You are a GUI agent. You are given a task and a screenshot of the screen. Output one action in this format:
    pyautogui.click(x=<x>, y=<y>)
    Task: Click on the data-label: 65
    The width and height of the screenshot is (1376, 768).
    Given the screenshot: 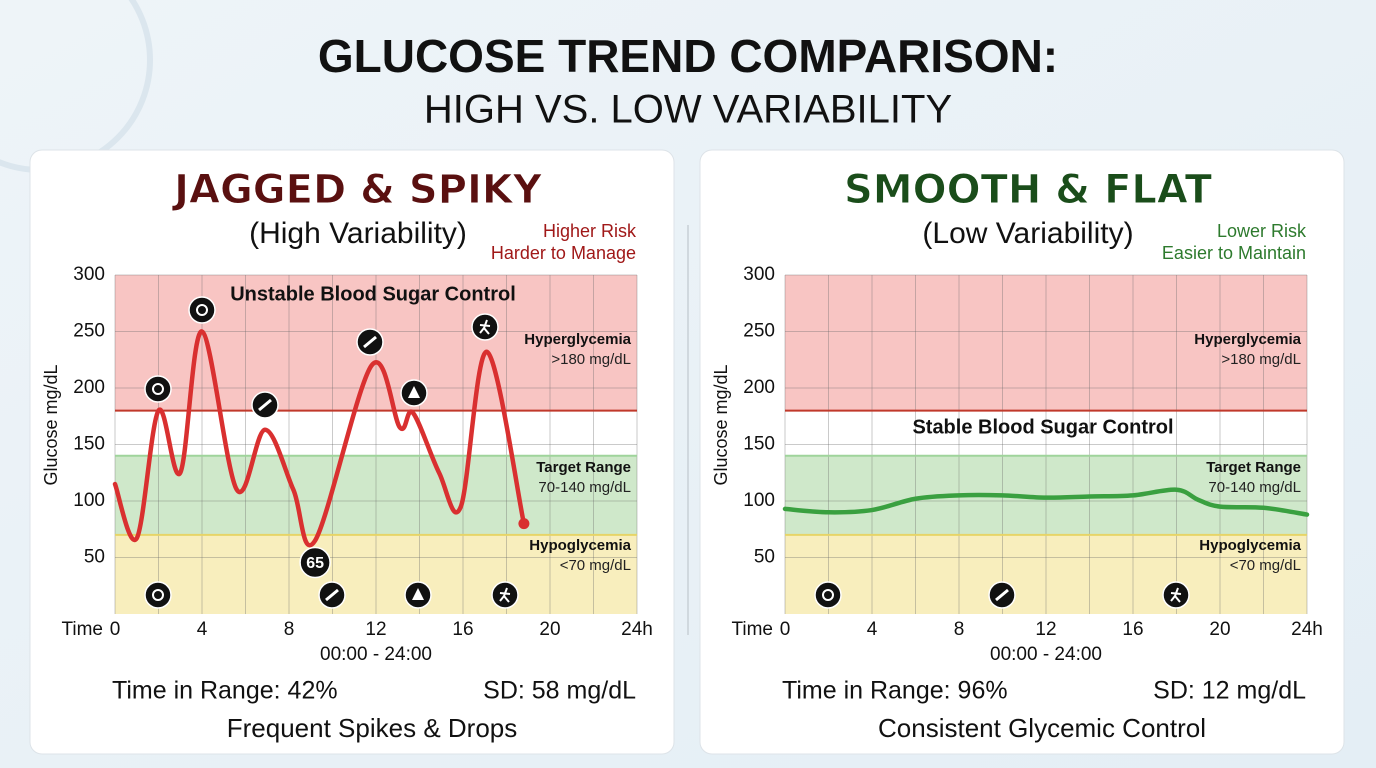 What is the action you would take?
    pyautogui.click(x=315, y=563)
    